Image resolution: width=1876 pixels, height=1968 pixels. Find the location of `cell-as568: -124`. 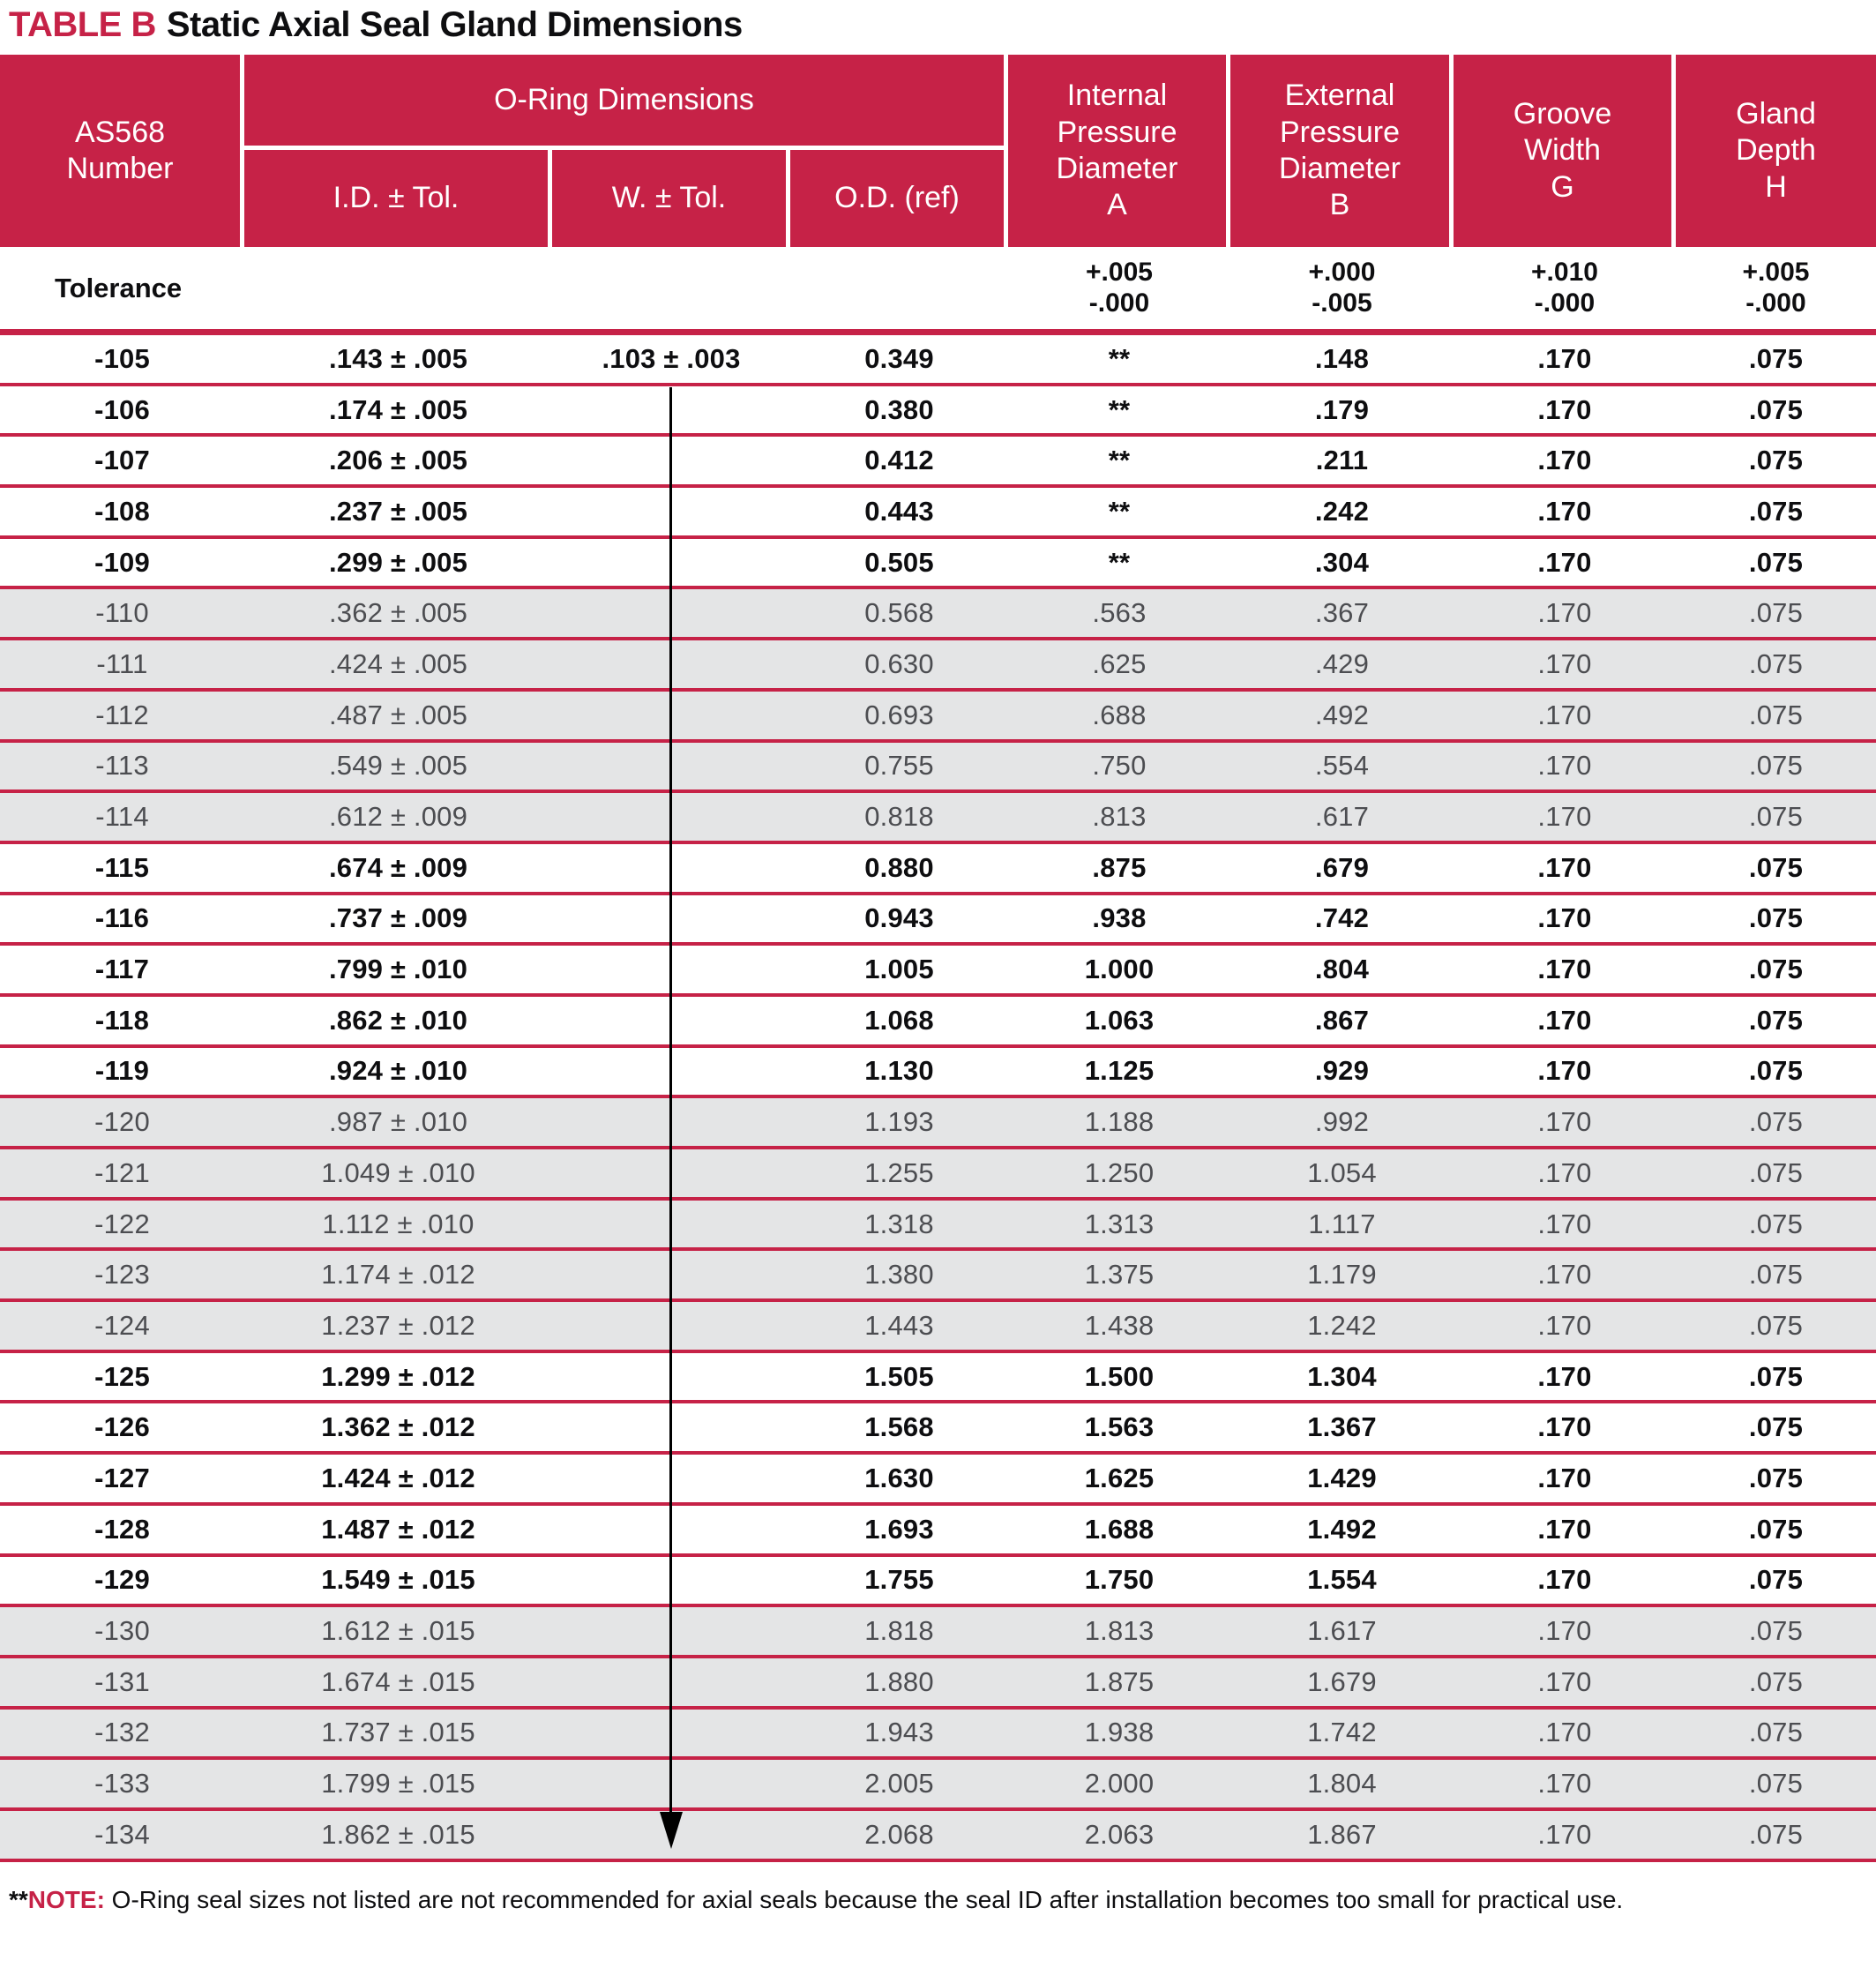

cell-as568: -124 is located at coordinates (122, 1327).